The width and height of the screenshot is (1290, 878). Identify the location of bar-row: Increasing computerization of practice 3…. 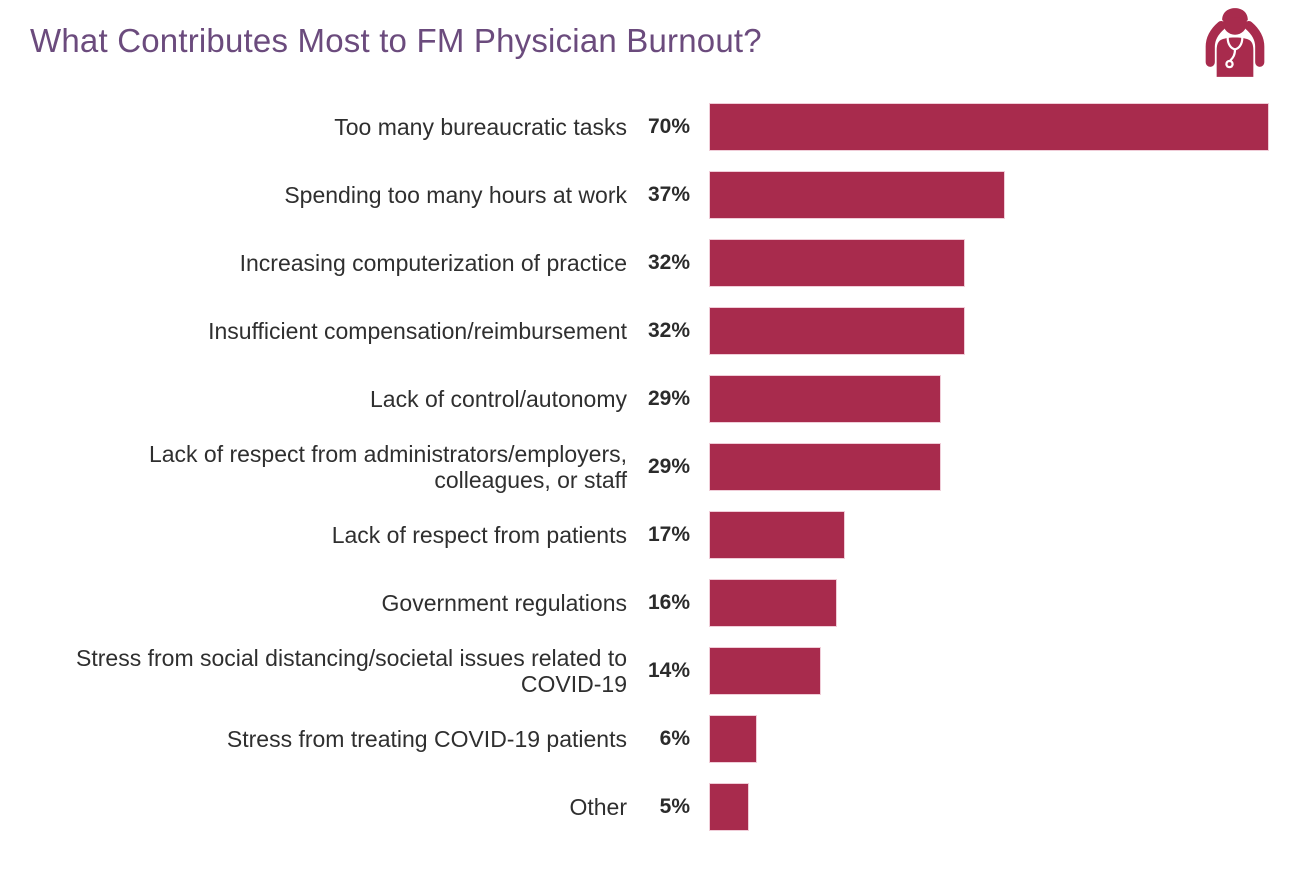
(645, 263).